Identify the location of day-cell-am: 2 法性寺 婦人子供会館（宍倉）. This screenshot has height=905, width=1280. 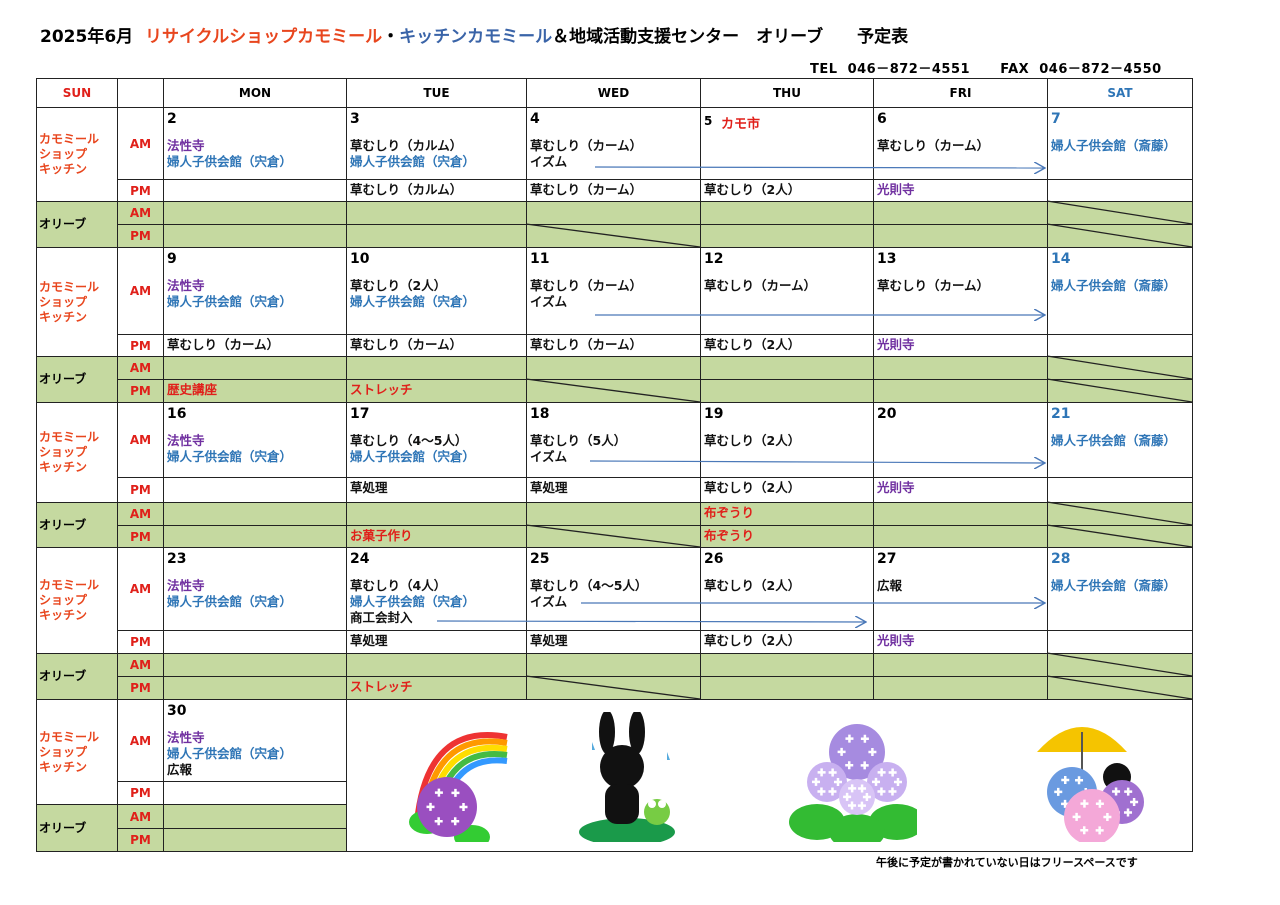
(255, 143).